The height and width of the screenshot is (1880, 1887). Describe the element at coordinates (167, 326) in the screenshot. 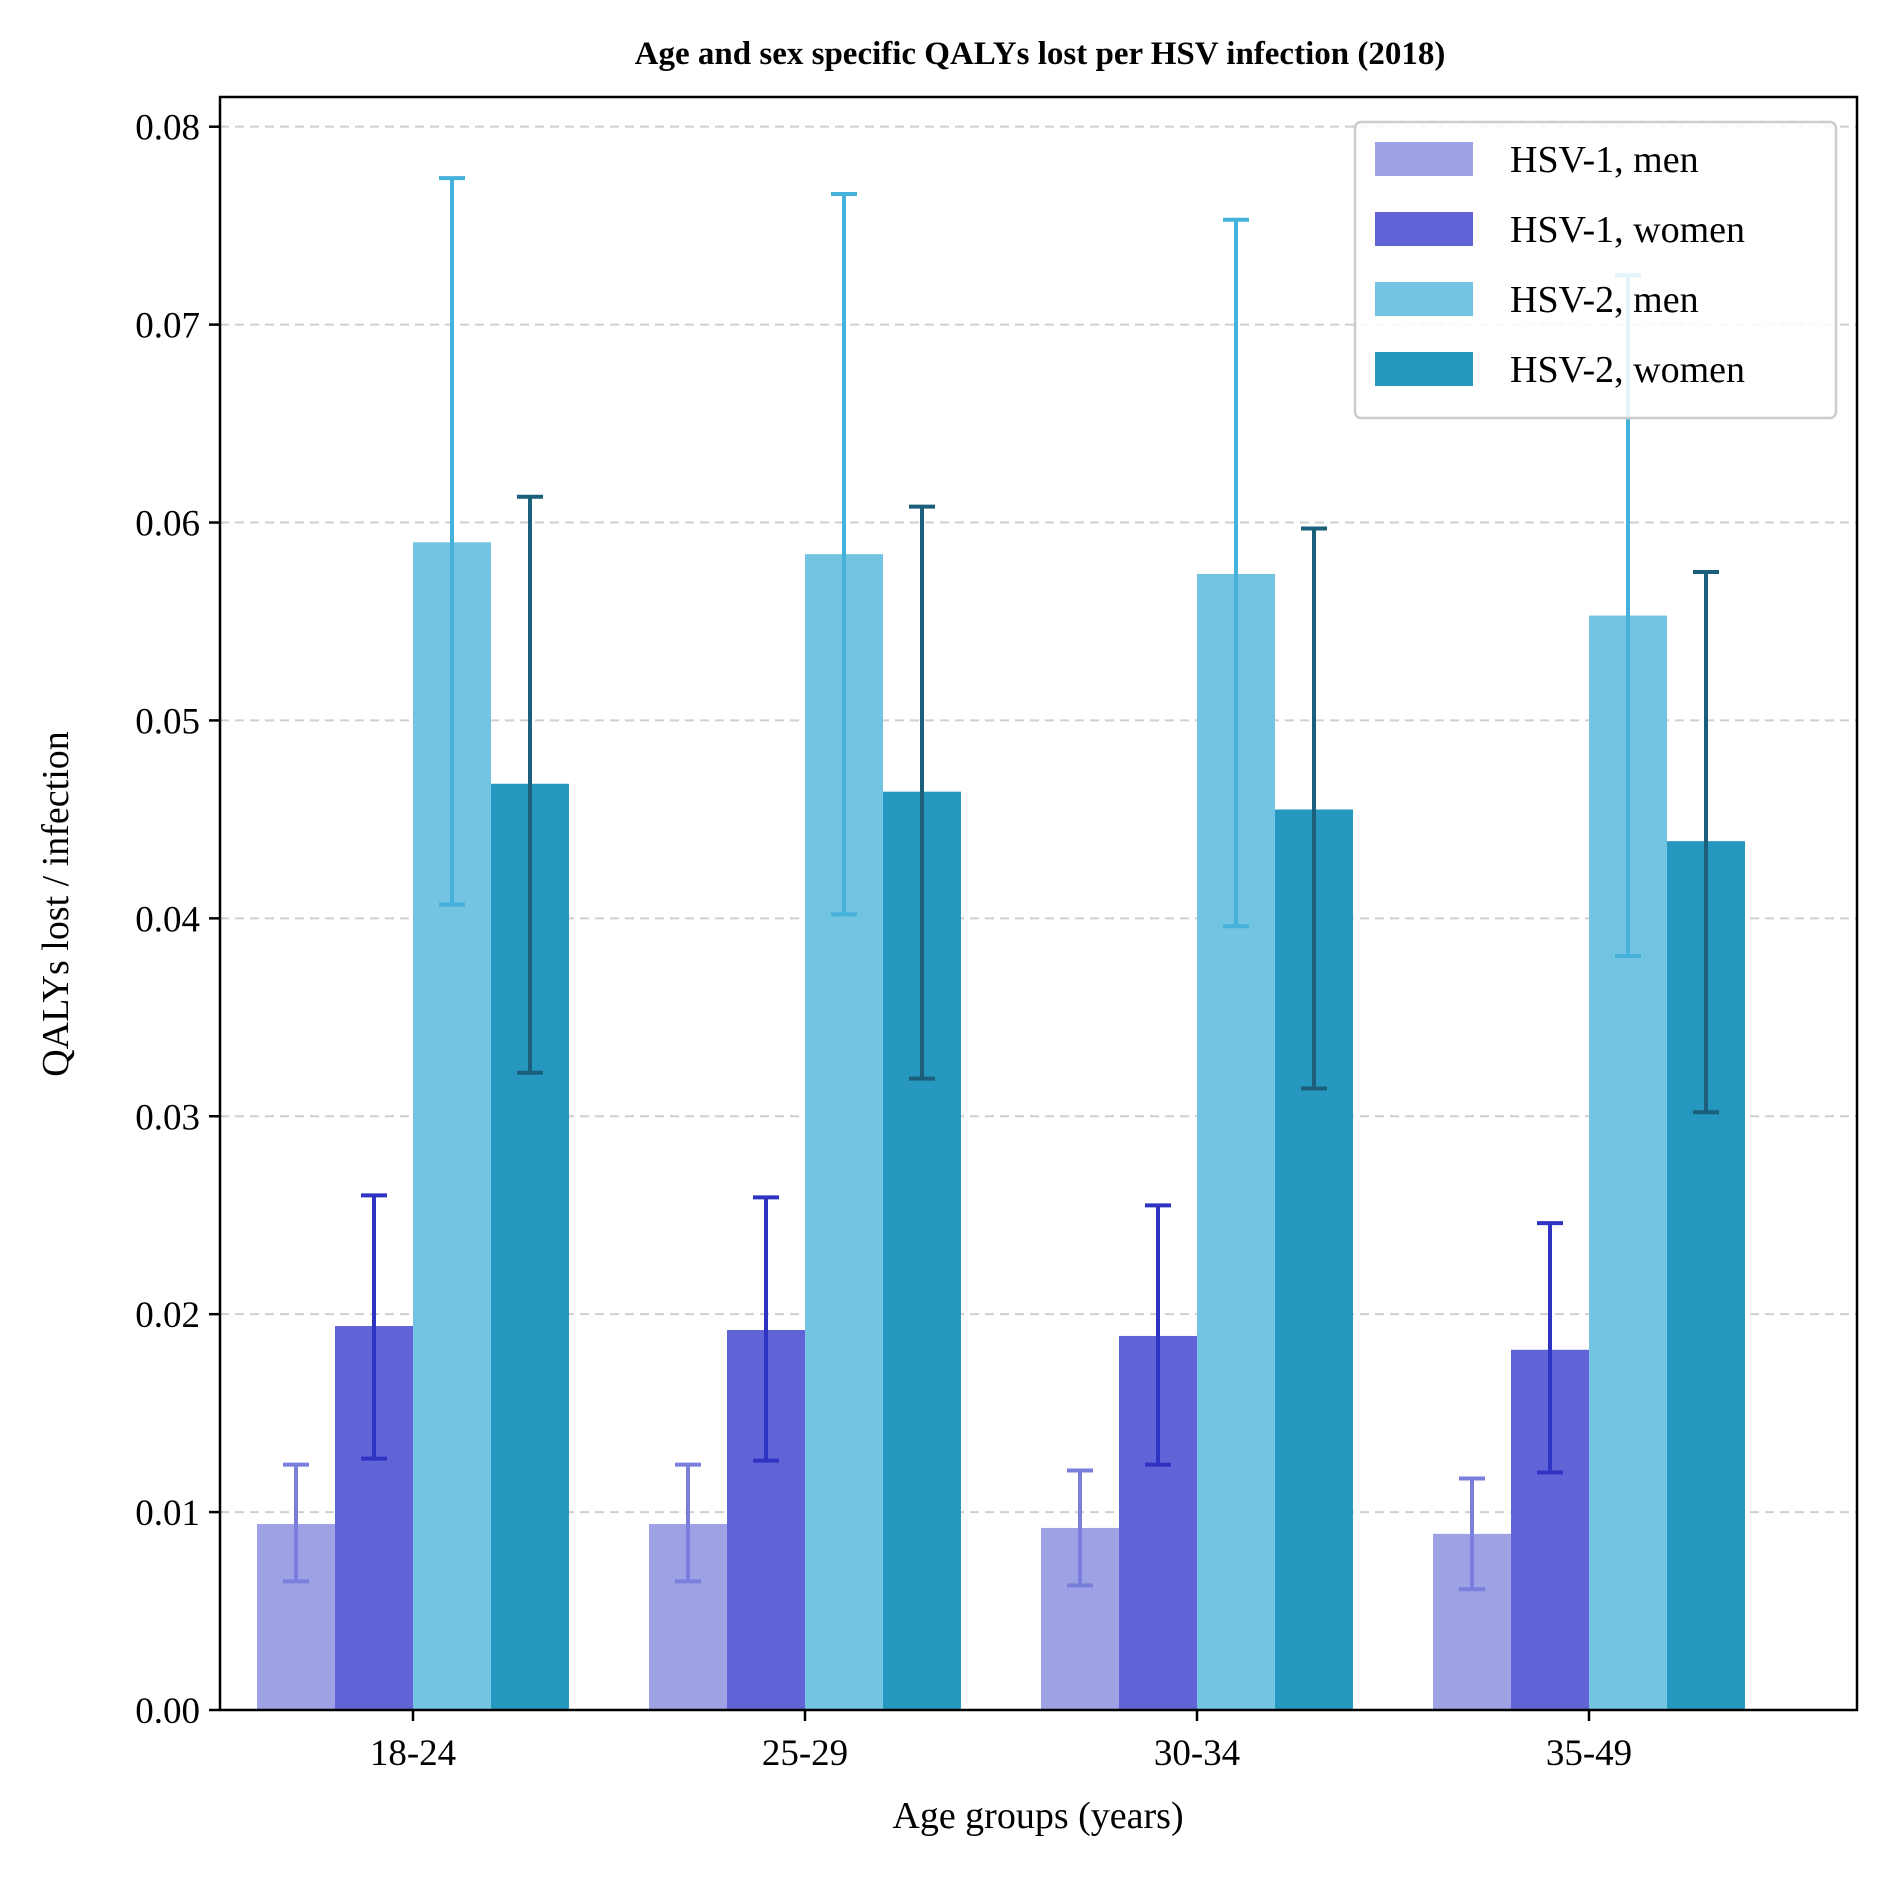

I see `y-tick-label: 0.07` at that location.